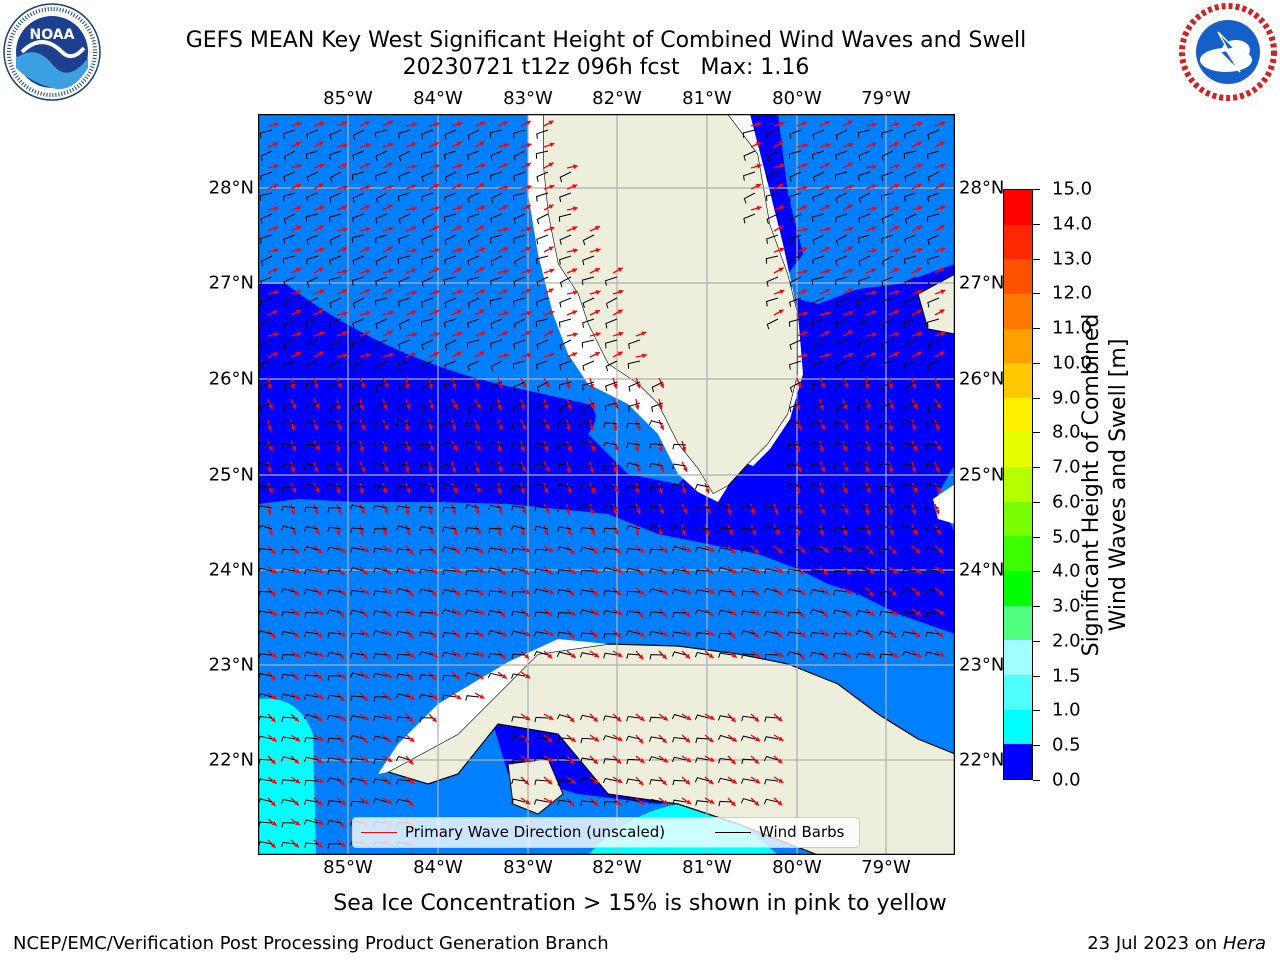  Describe the element at coordinates (1176, 943) in the screenshot. I see `footer-date: 23 Jul 2023 on Hera` at that location.